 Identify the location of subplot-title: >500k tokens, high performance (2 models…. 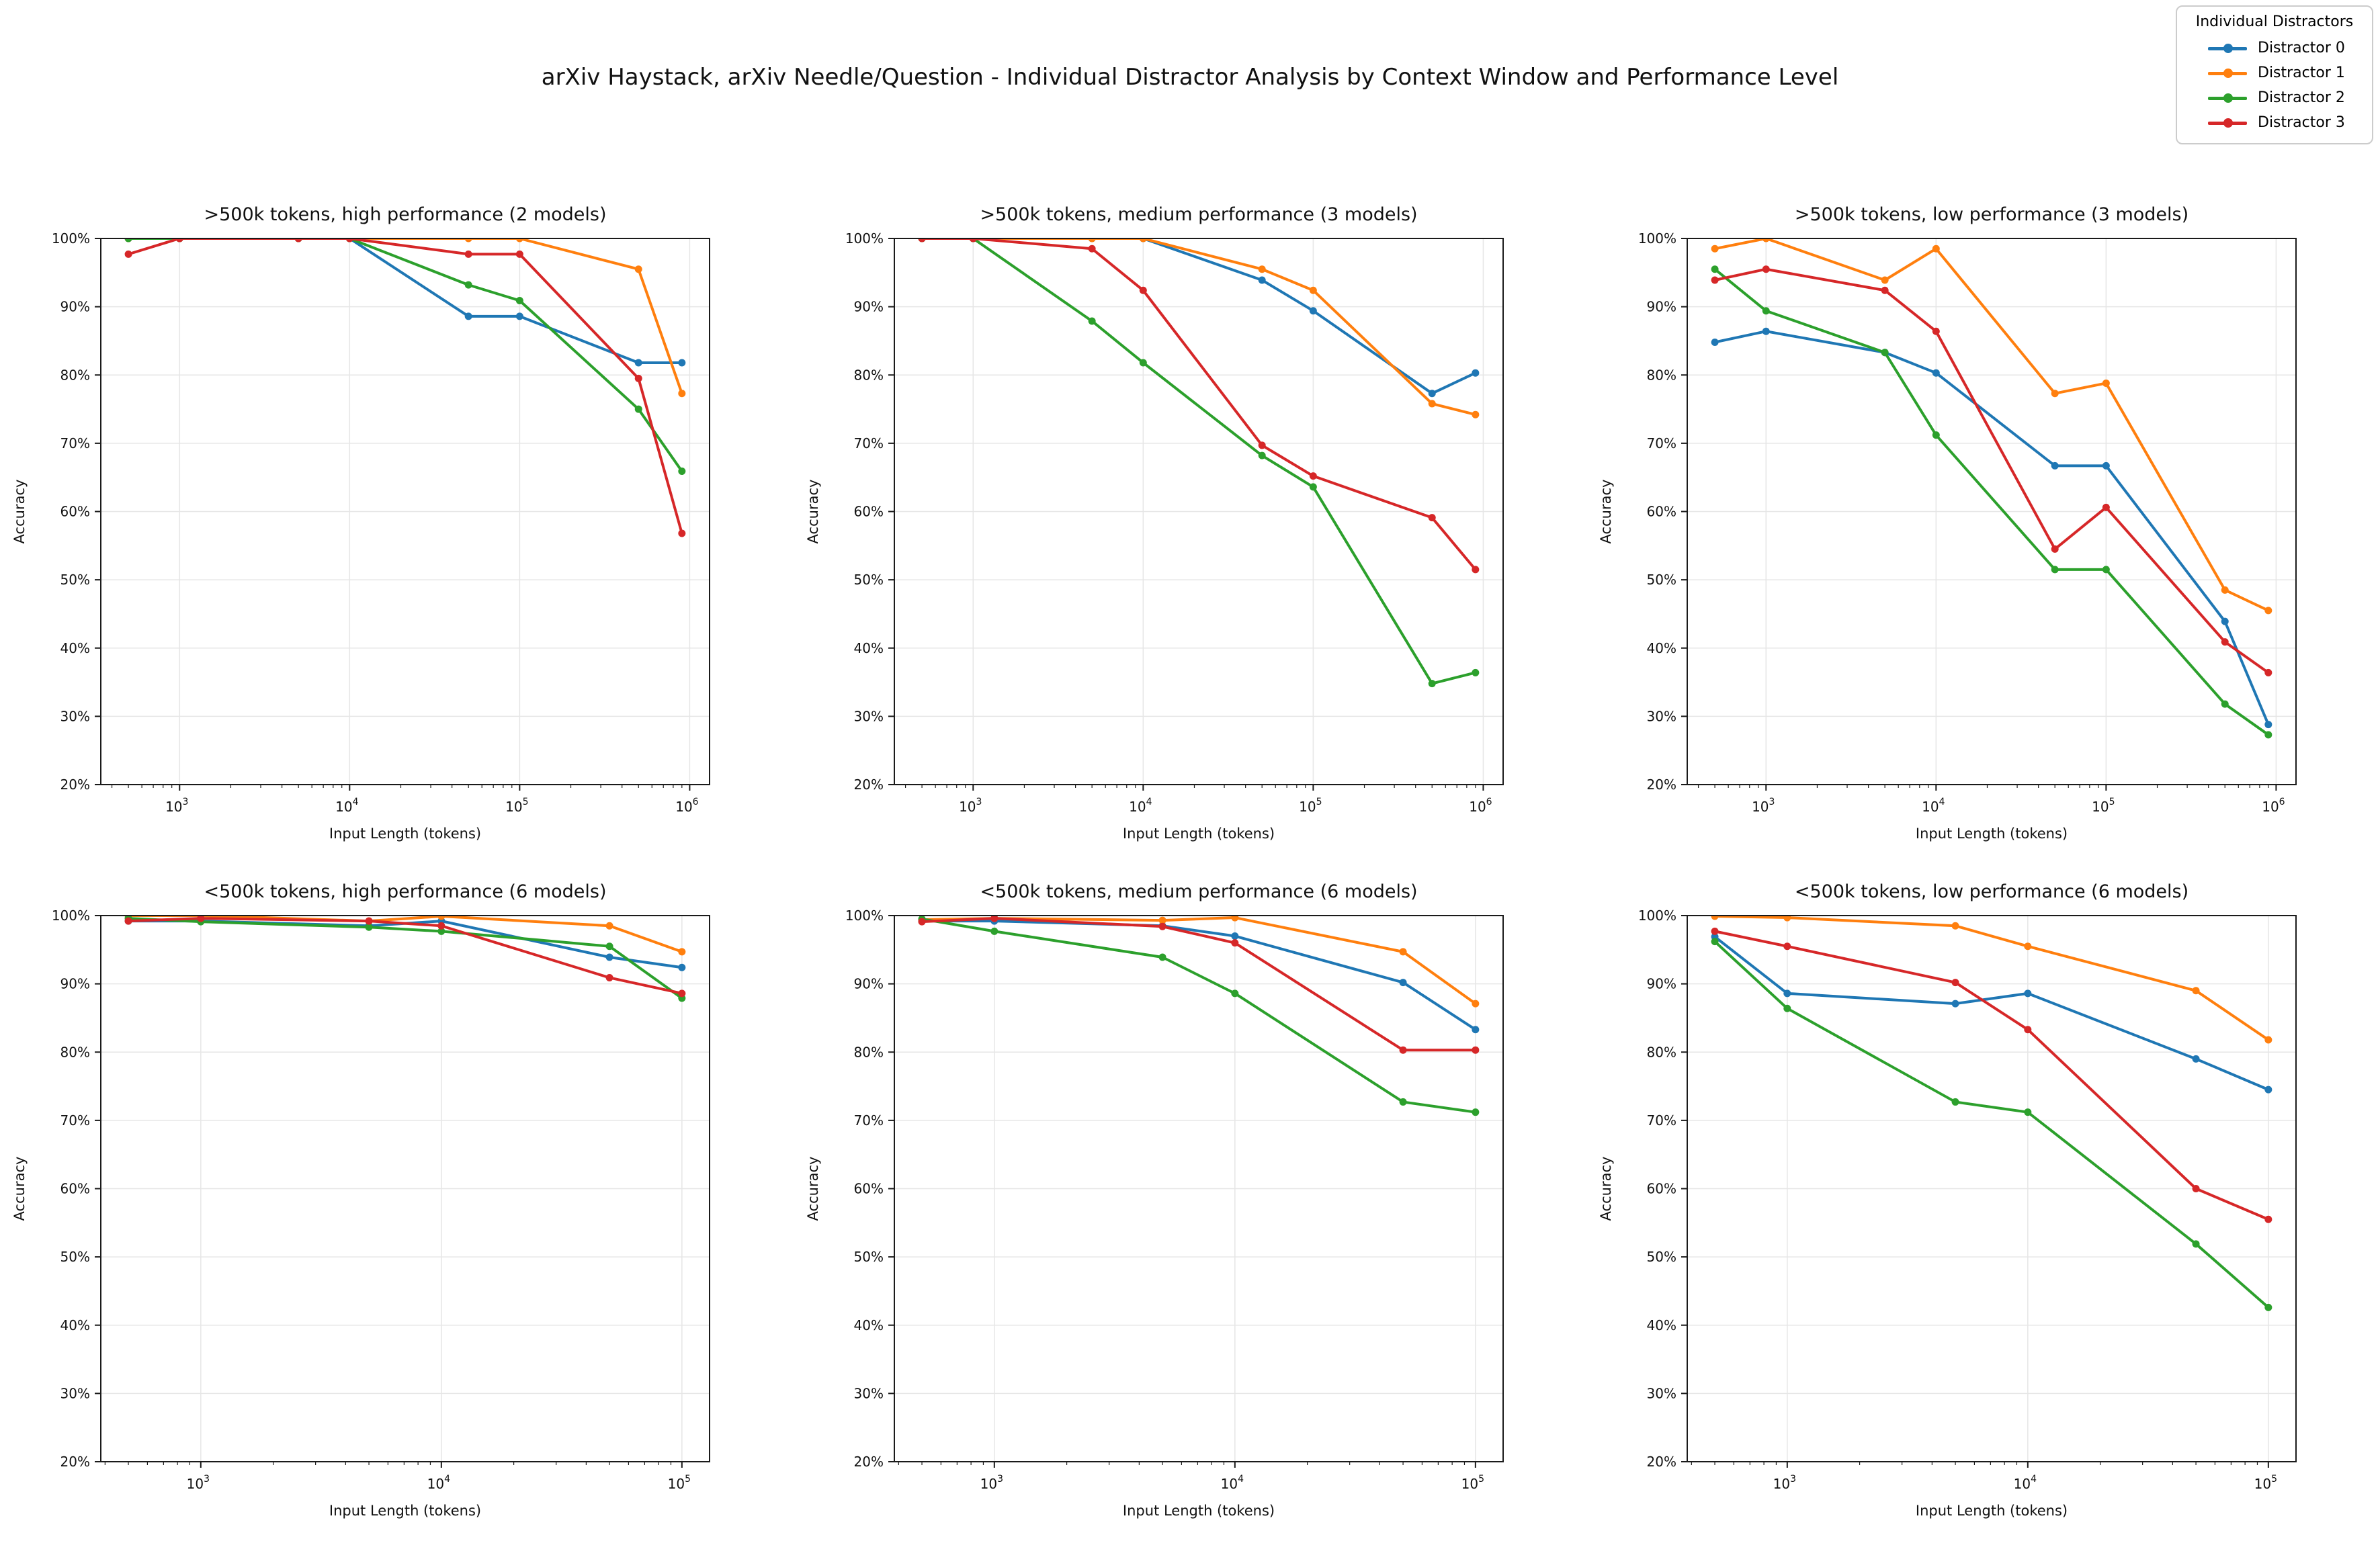
(405, 215).